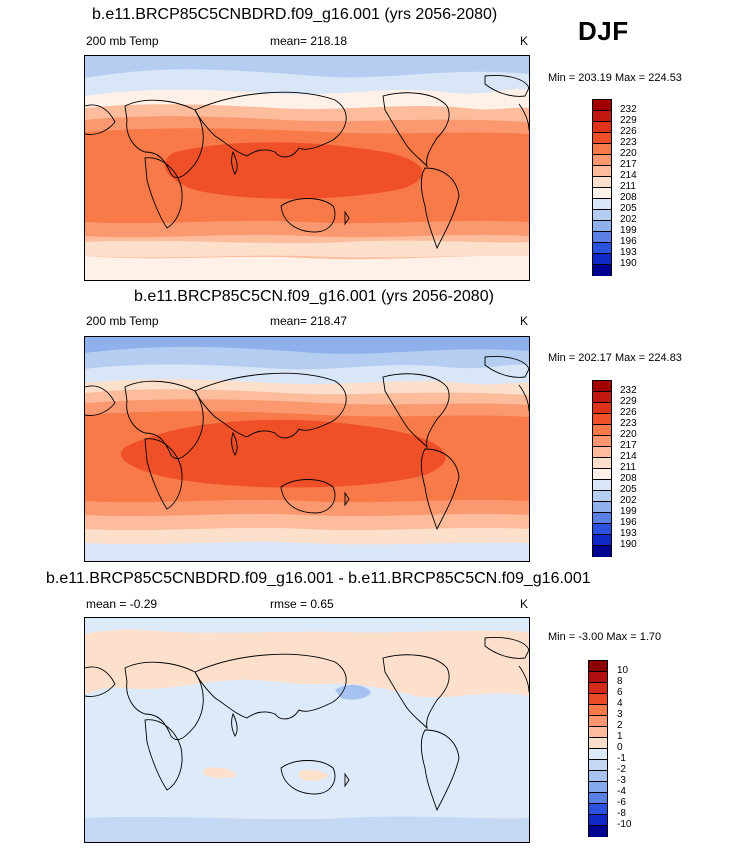 The image size is (733, 852). Describe the element at coordinates (524, 41) in the screenshot. I see `panel-1-units-label: K` at that location.